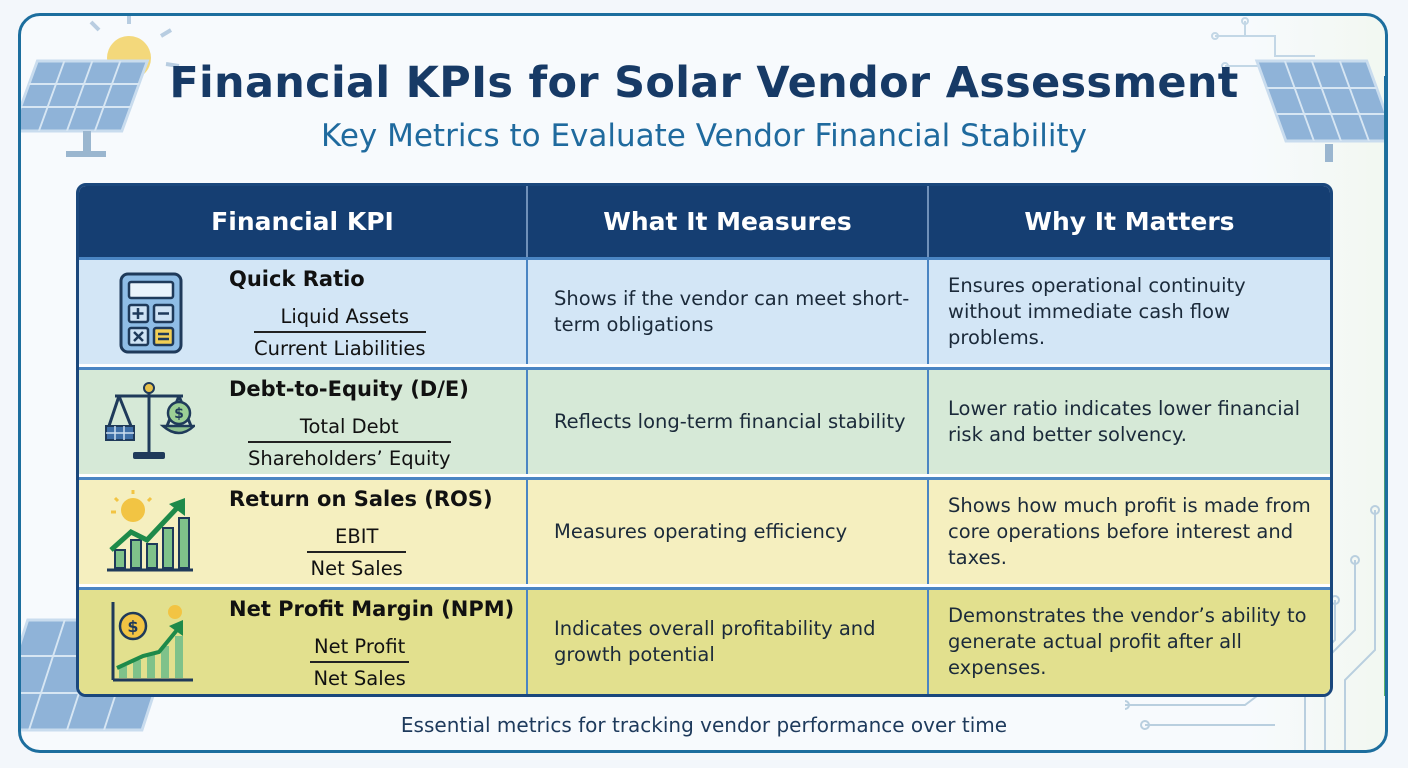  What do you see at coordinates (360, 648) in the screenshot?
I see `formula-numerator: Net Profit` at bounding box center [360, 648].